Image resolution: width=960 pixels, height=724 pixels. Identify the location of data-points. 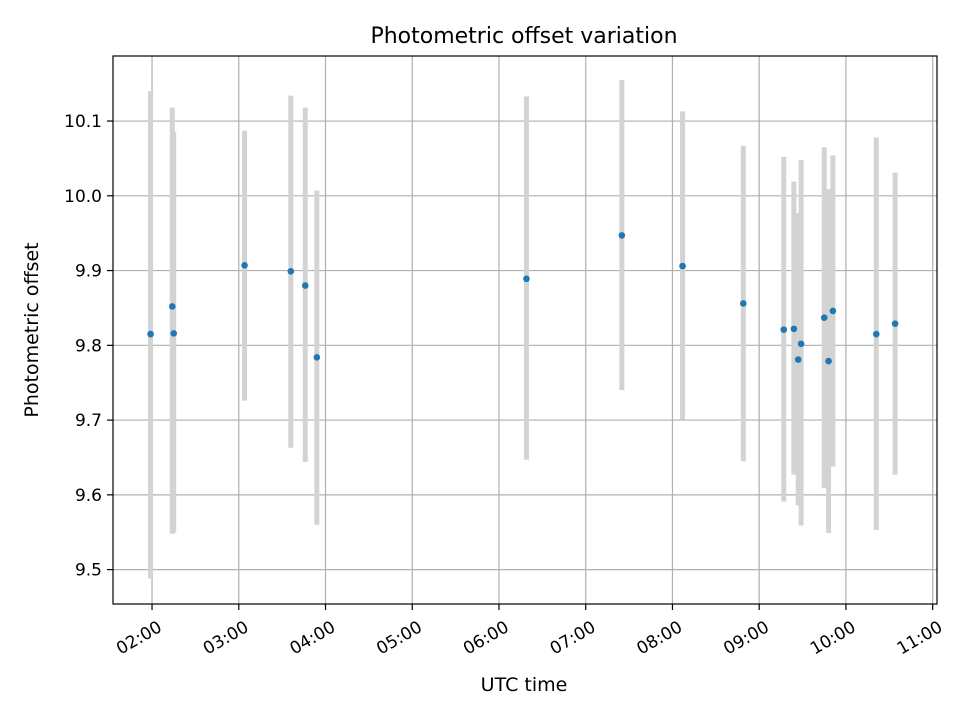
(523, 298).